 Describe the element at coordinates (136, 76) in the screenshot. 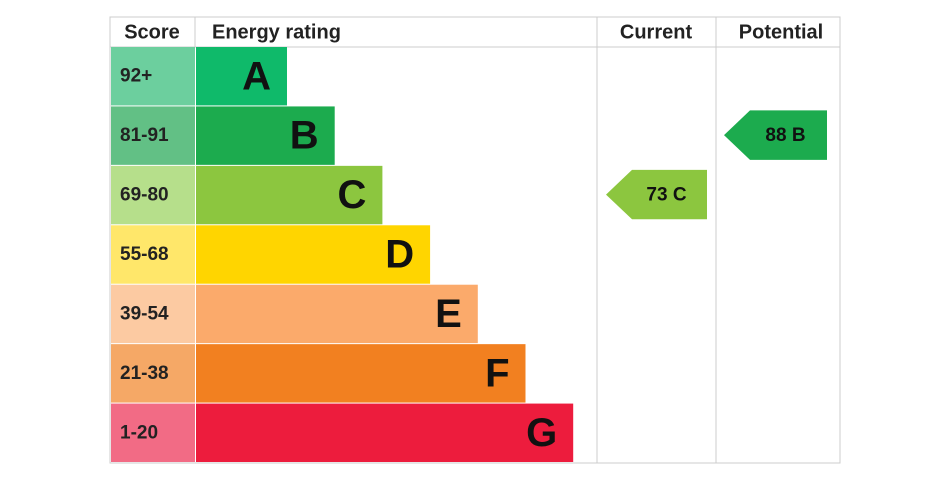

I see `score-label: 92+` at that location.